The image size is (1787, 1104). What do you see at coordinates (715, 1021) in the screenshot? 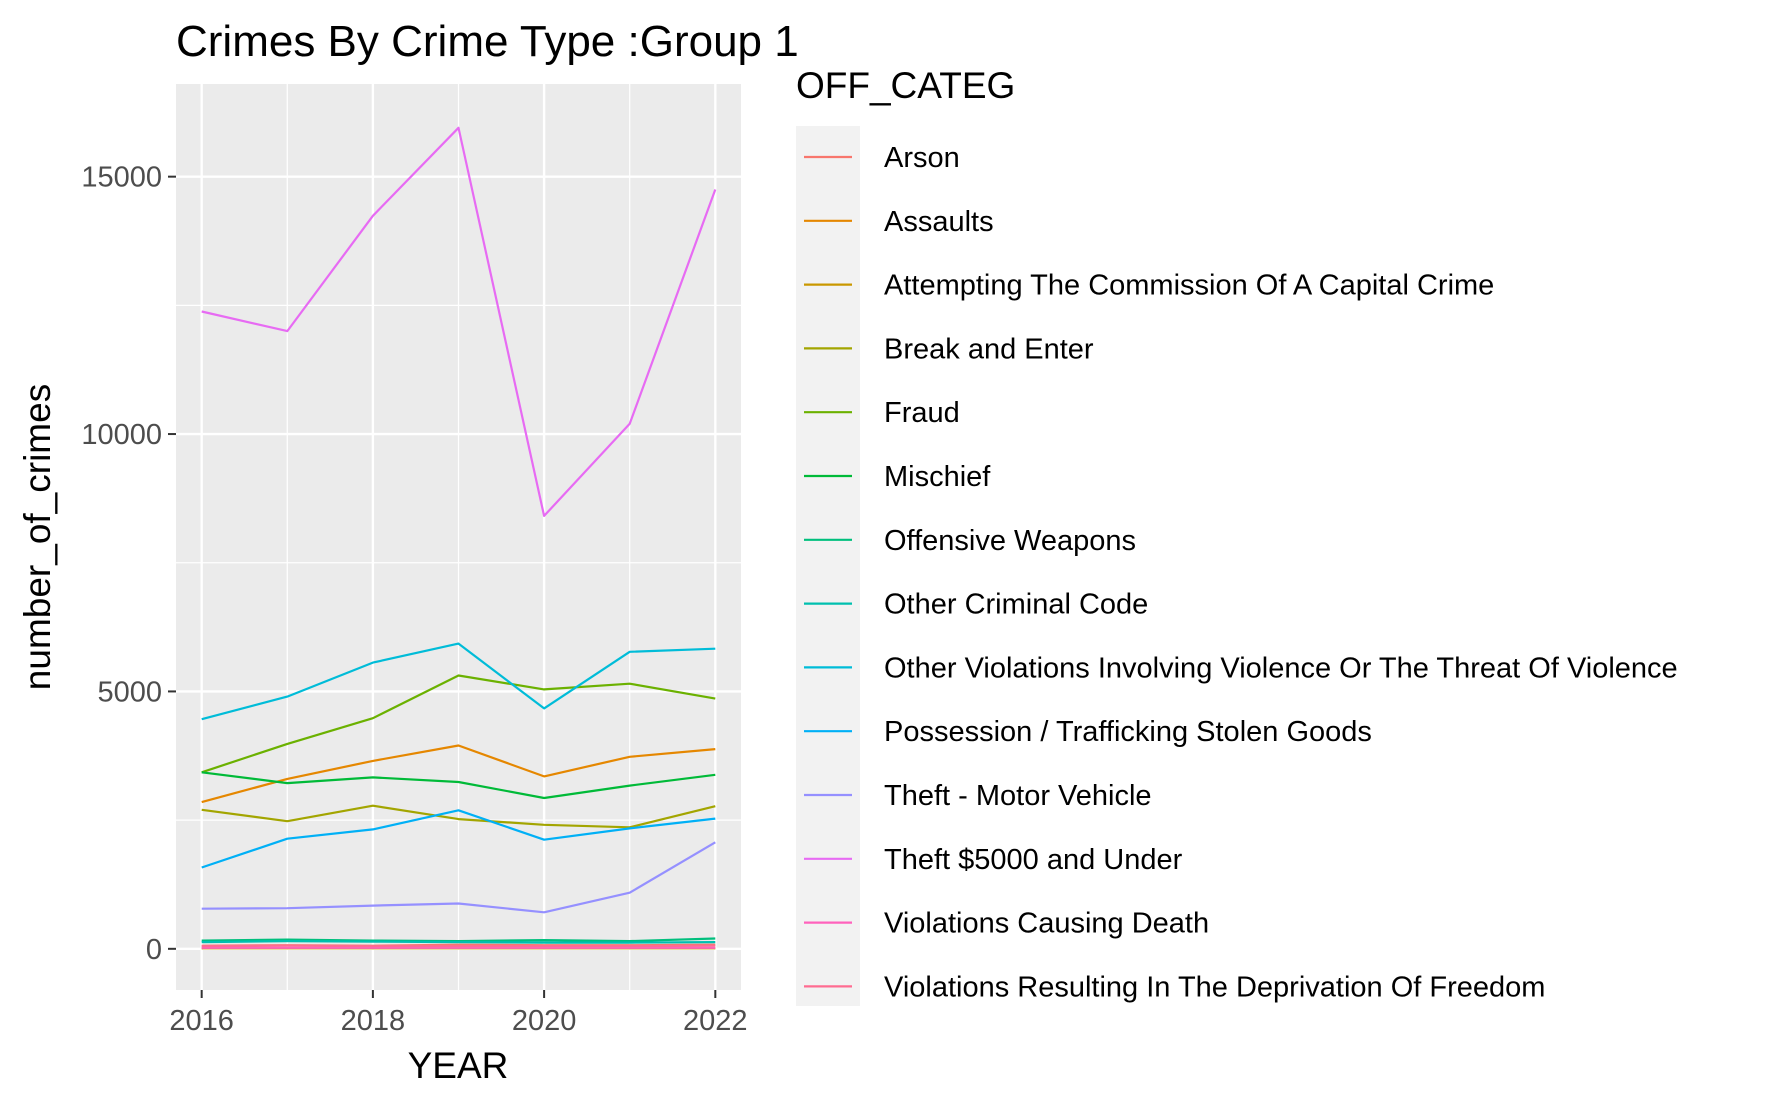
I see `x-tick-label: 2022` at bounding box center [715, 1021].